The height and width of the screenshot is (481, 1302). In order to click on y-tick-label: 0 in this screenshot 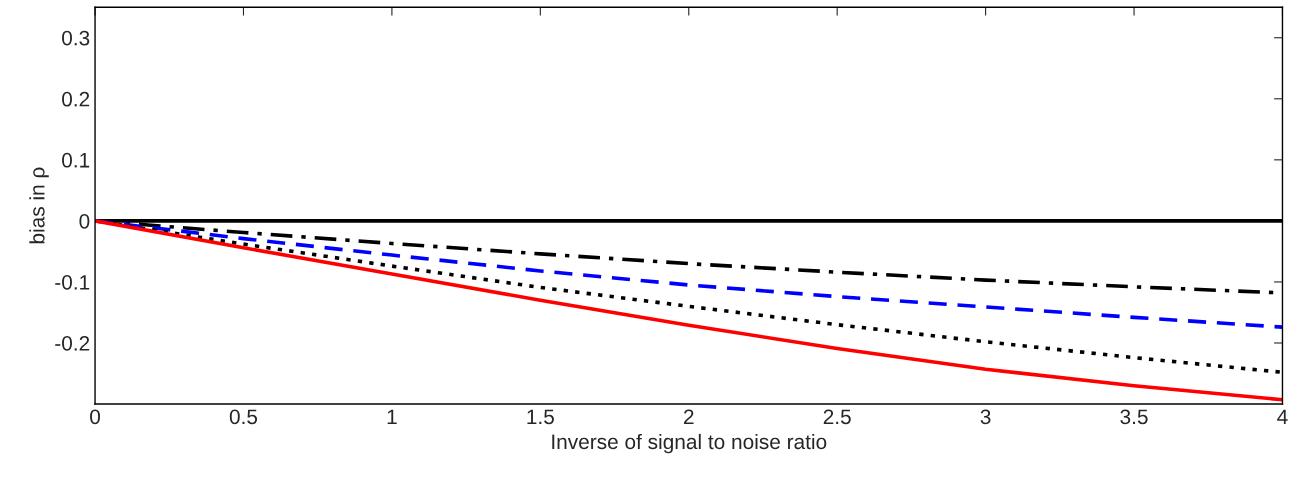, I will do `click(84, 221)`.